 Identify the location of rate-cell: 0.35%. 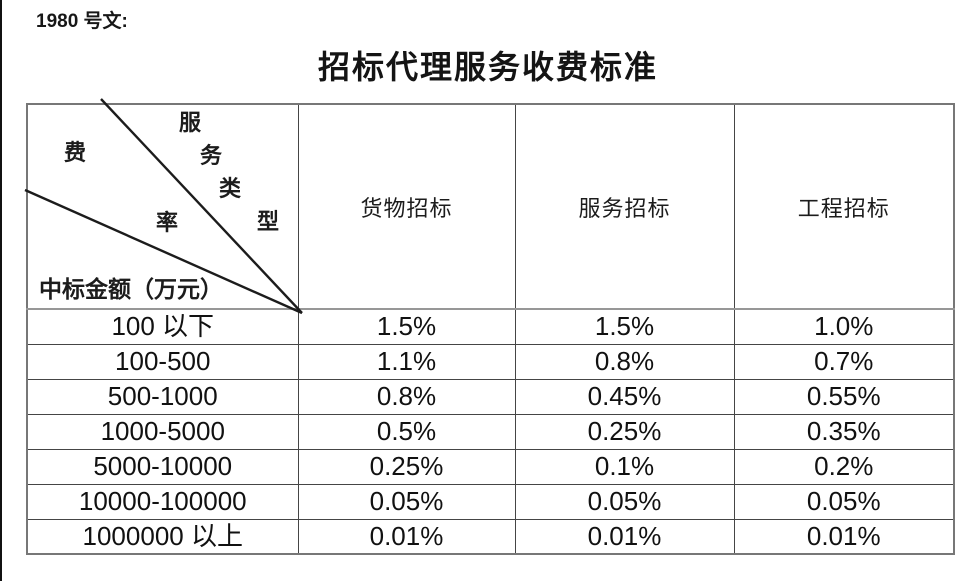
(844, 431).